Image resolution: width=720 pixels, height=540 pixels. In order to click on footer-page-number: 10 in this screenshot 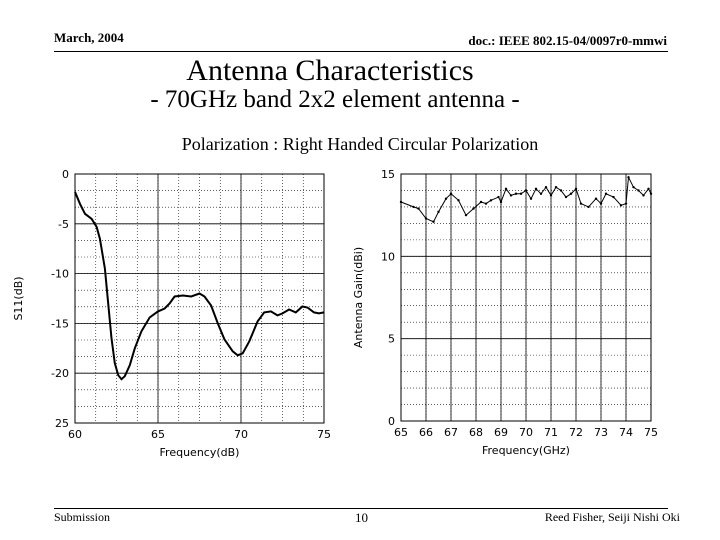, I will do `click(361, 517)`.